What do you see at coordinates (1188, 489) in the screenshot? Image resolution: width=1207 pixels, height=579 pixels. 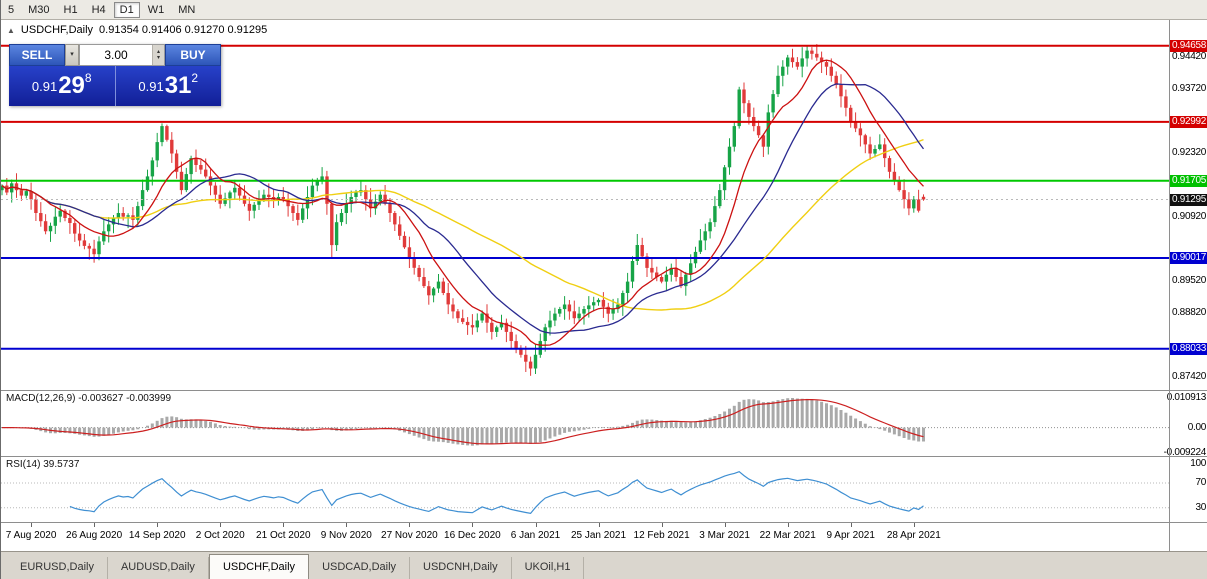 I see `rsi-axis: 100 70 30` at bounding box center [1188, 489].